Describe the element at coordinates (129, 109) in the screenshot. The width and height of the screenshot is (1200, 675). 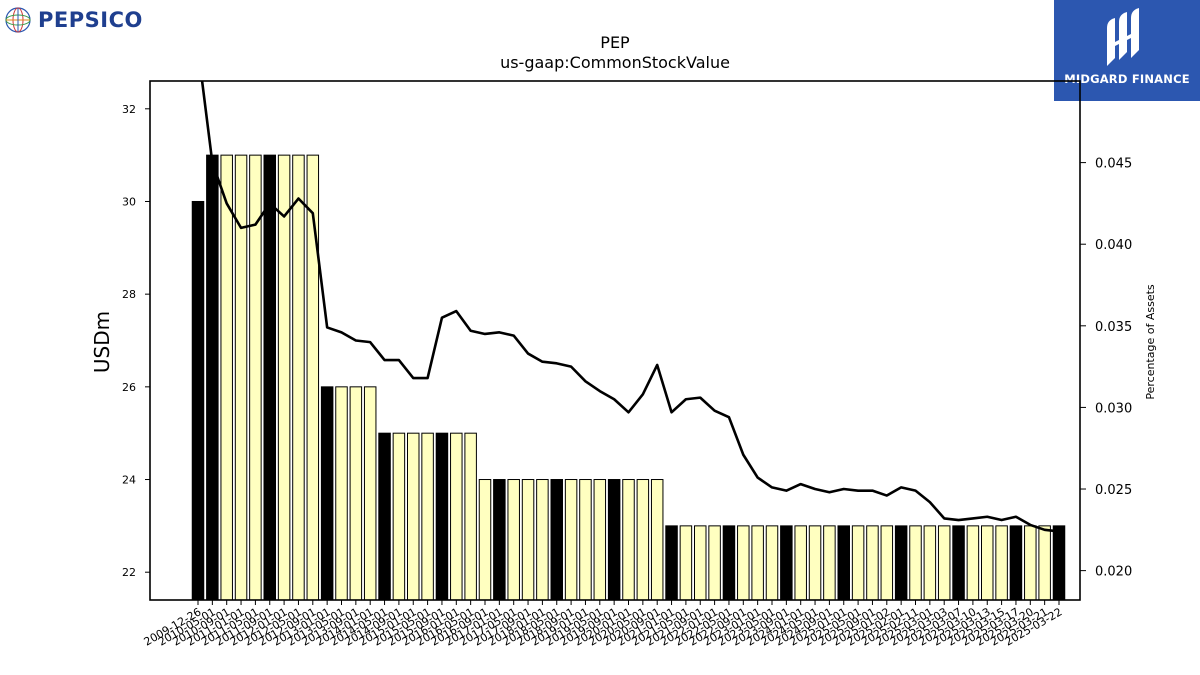
I see `y-tick-label: 32` at that location.